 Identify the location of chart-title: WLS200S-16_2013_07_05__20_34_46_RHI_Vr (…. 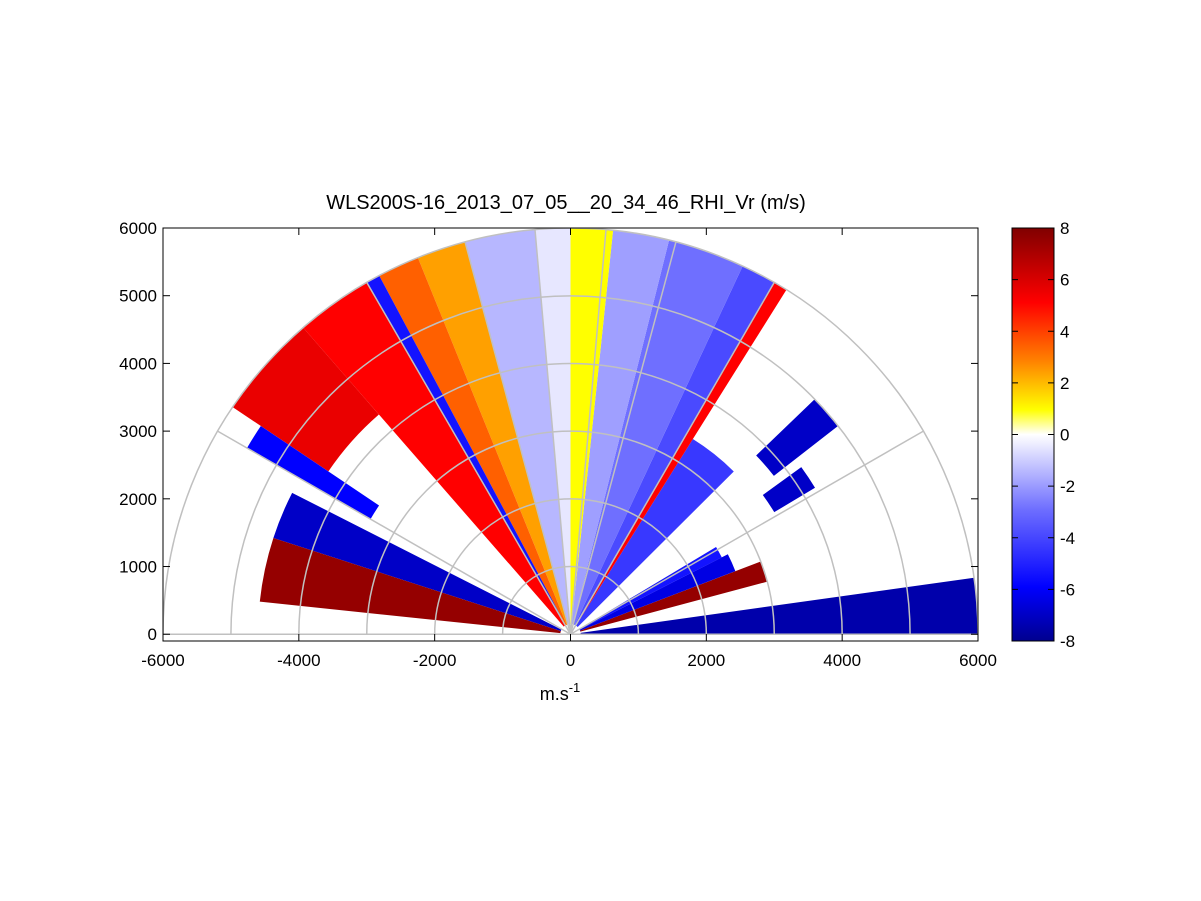
(566, 203).